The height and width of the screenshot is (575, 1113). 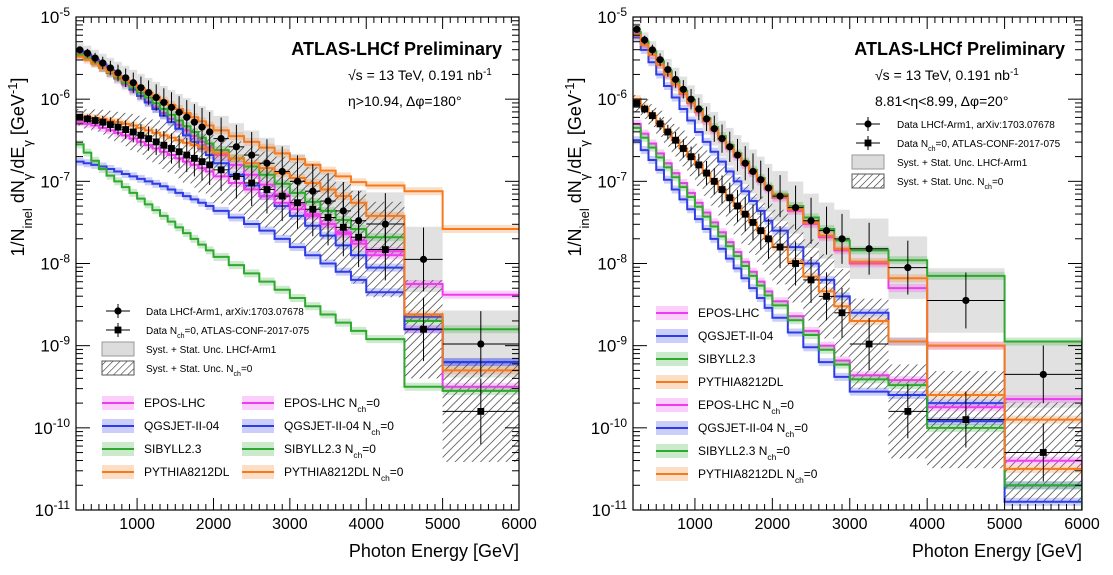 I want to click on y-tick-label: 10⁻⁶, so click(x=55, y=98).